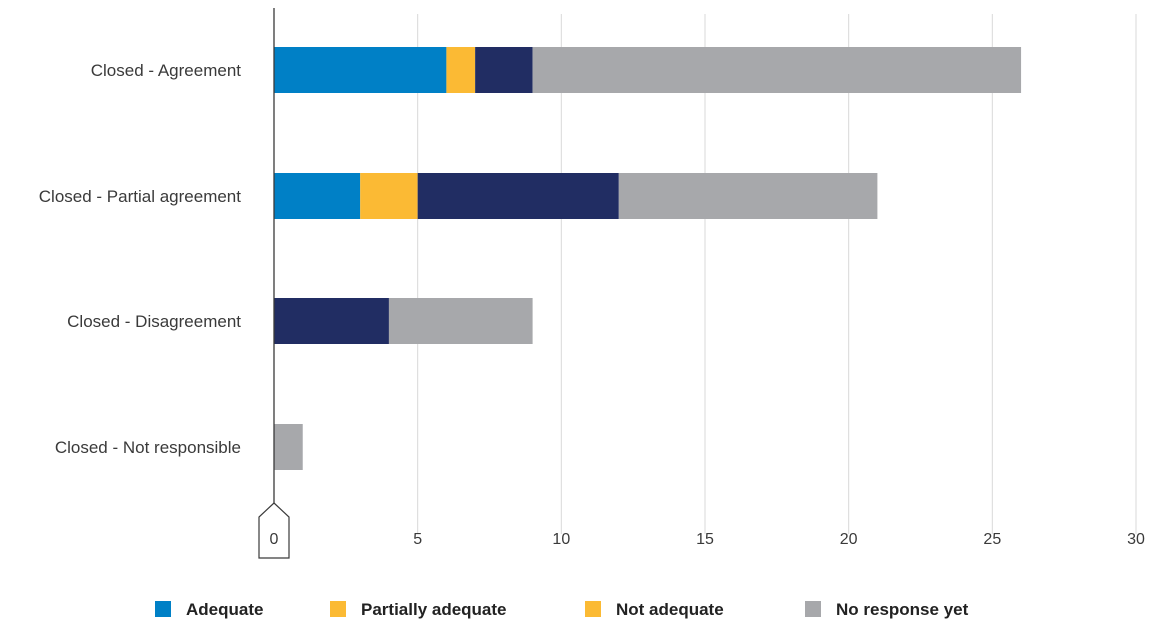  I want to click on x-tick-label-20: 20, so click(849, 539).